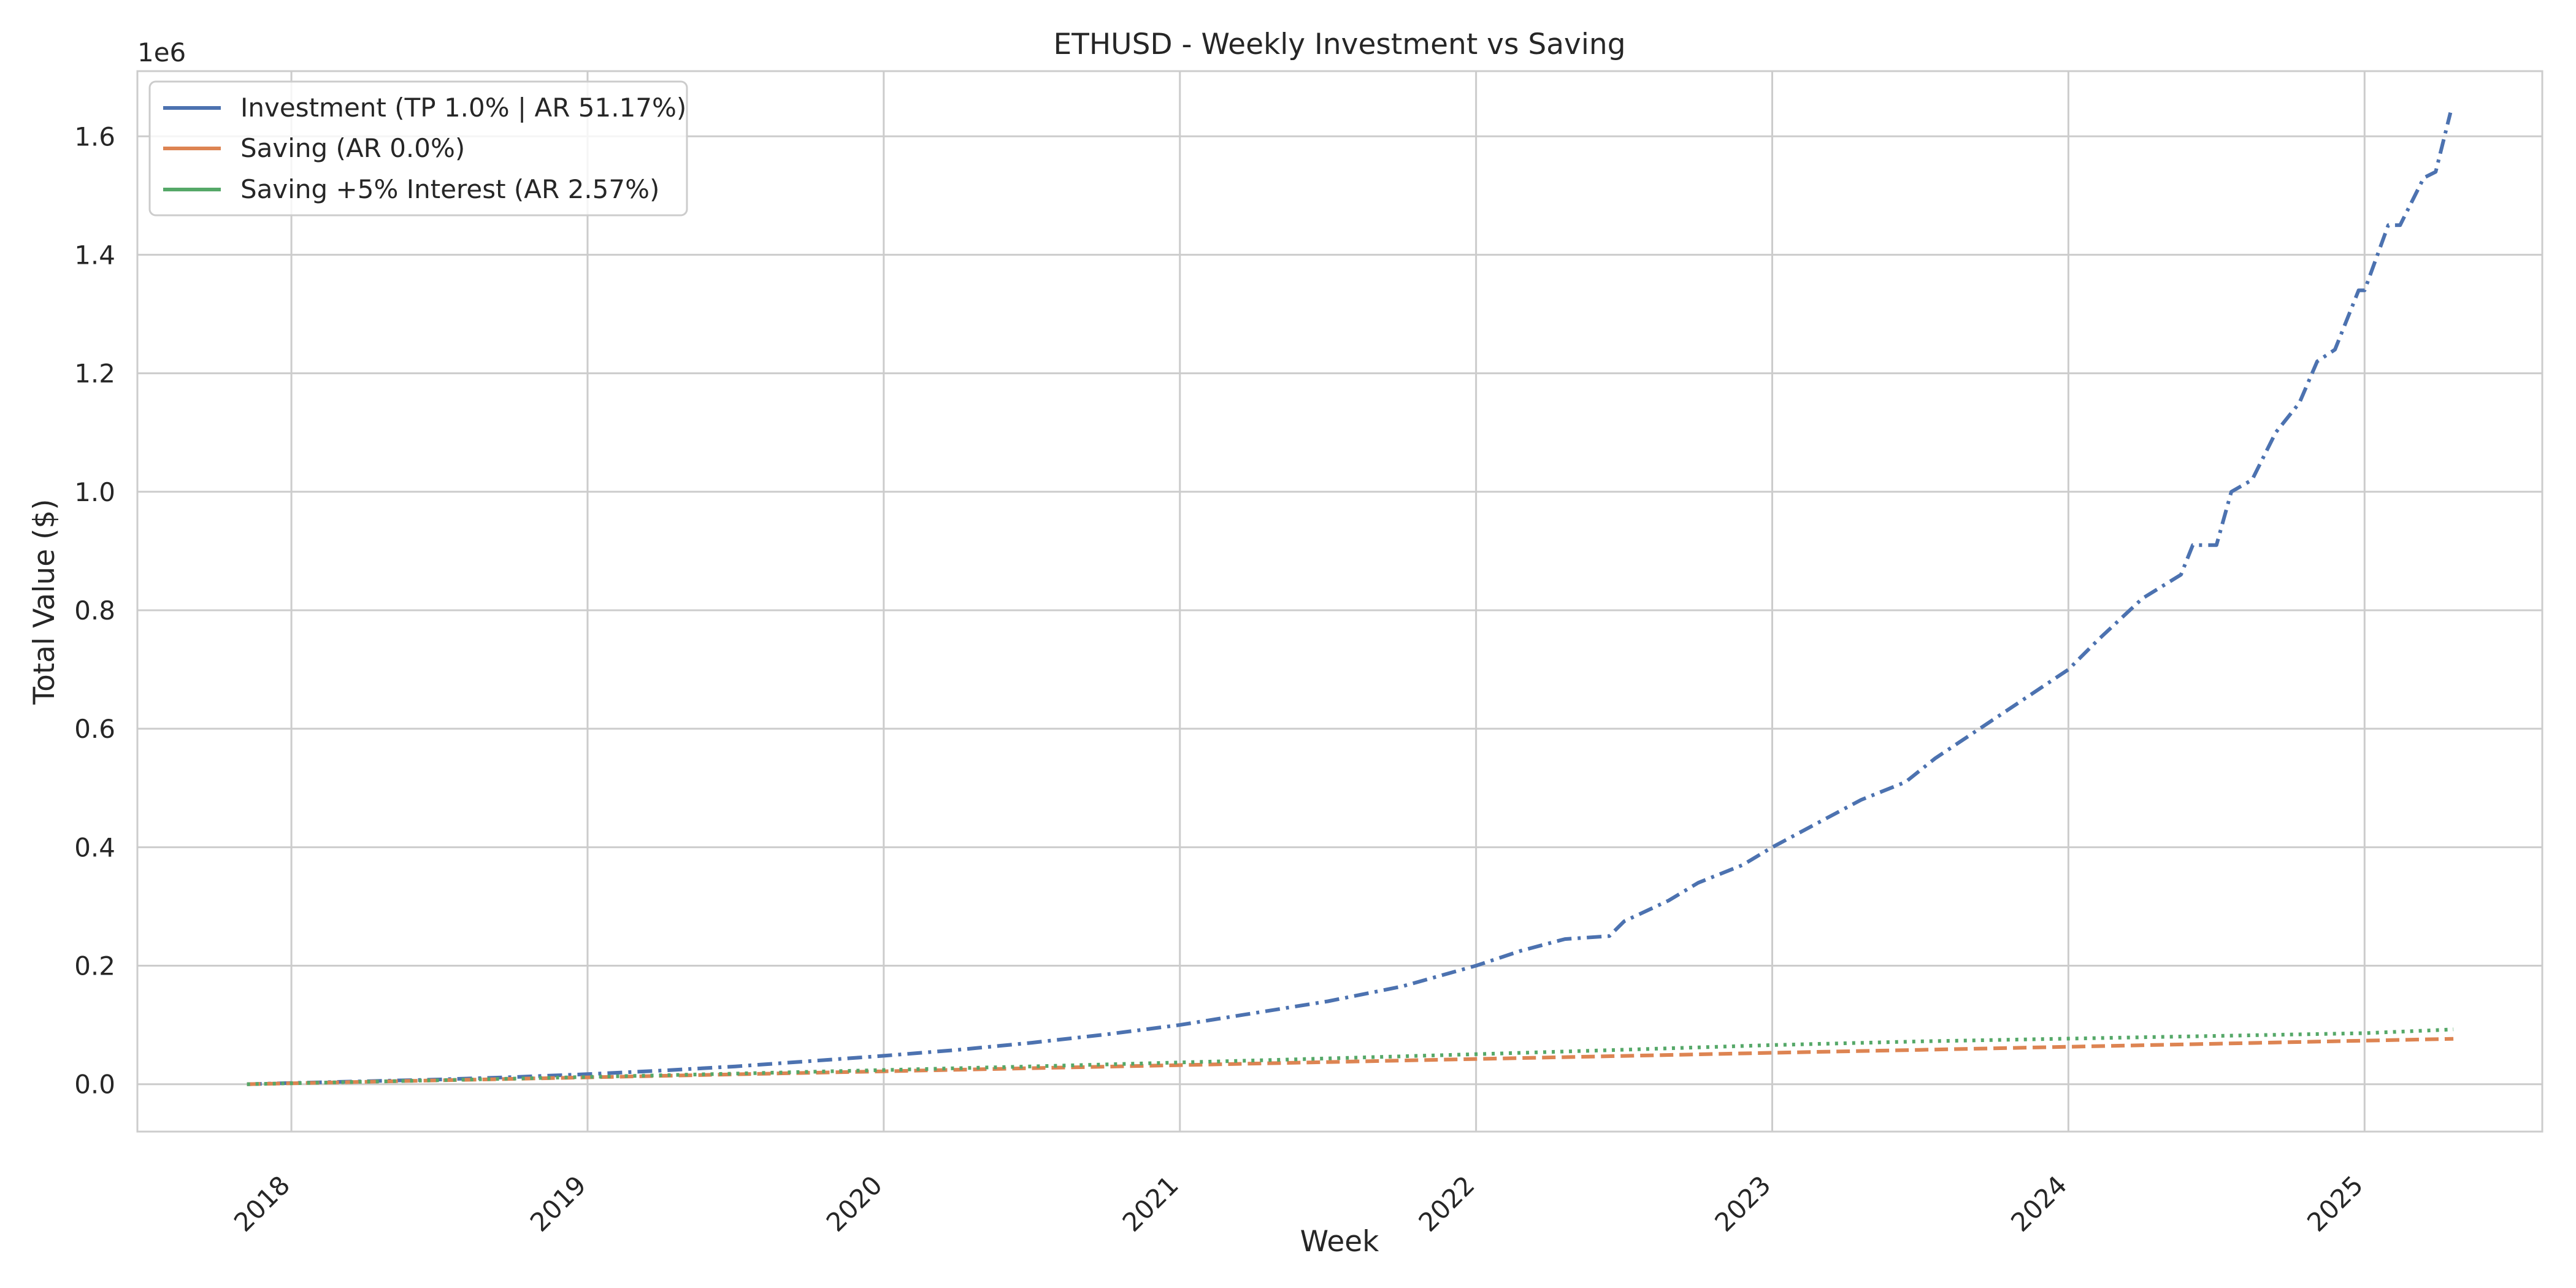 This screenshot has width=2576, height=1288. Describe the element at coordinates (94, 492) in the screenshot. I see `y-tick-label: 1.0` at that location.